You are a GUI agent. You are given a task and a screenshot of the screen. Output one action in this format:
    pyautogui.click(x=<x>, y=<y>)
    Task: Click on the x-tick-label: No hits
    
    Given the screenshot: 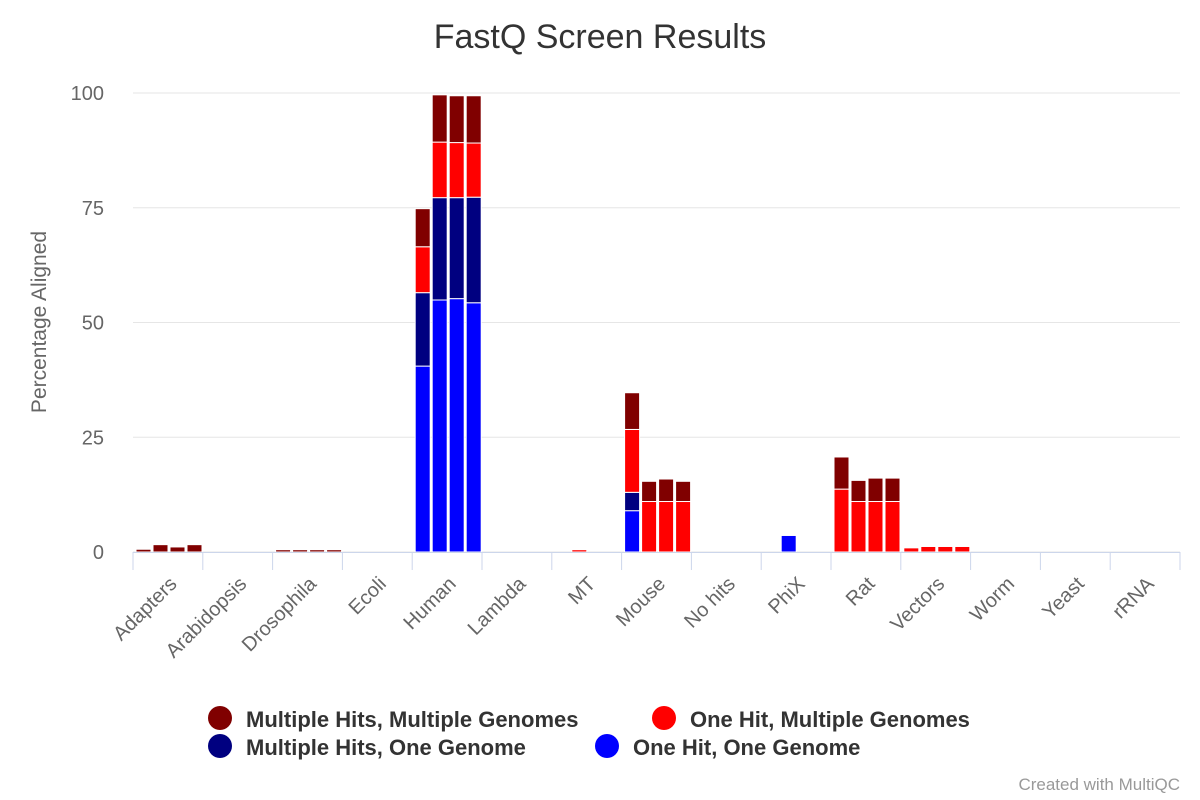 What is the action you would take?
    pyautogui.click(x=710, y=603)
    